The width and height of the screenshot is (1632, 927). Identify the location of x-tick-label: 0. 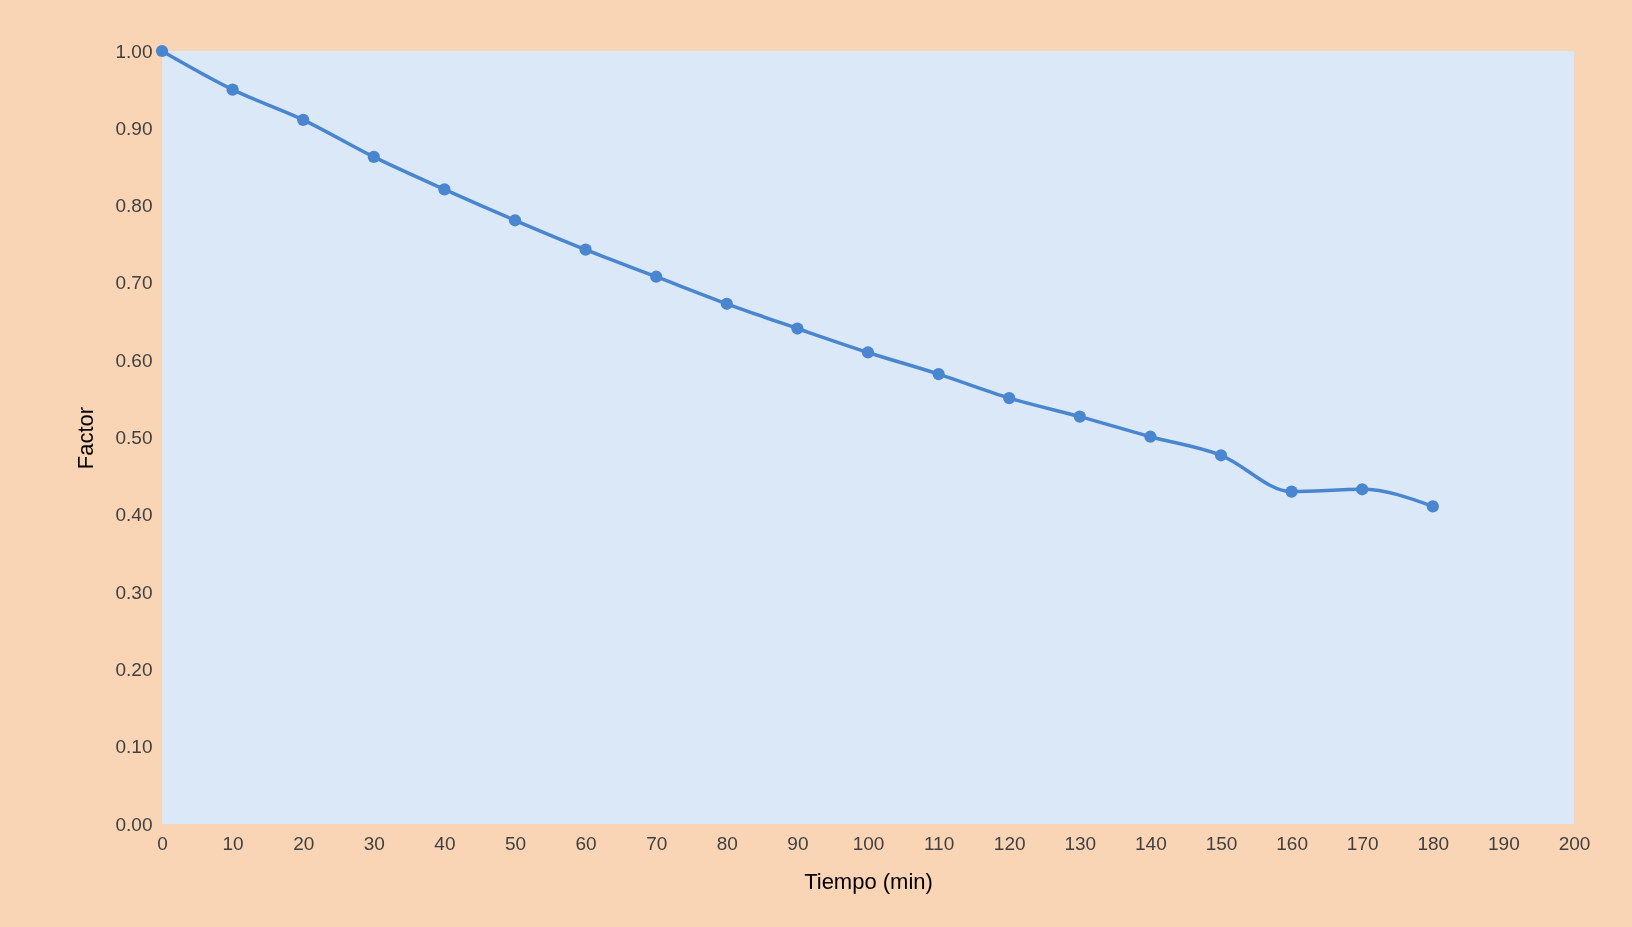
(162, 843).